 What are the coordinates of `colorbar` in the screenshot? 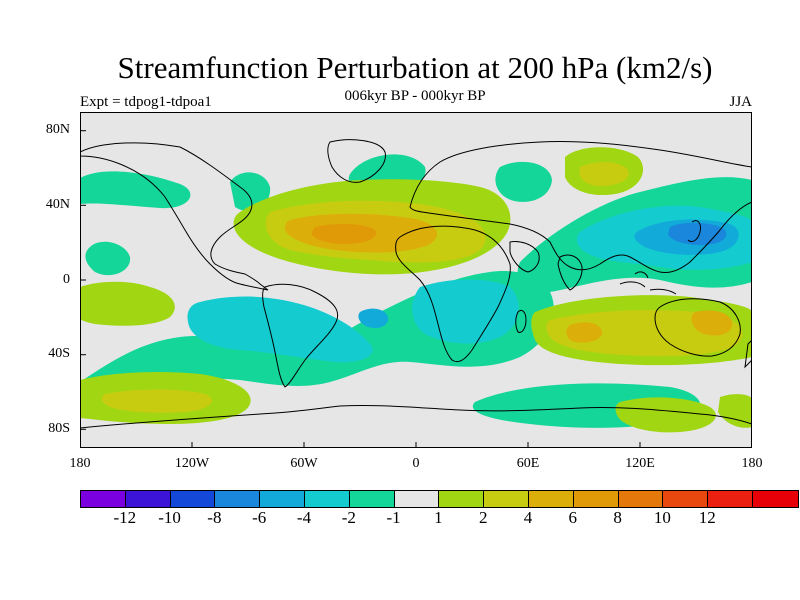 It's located at (439, 499).